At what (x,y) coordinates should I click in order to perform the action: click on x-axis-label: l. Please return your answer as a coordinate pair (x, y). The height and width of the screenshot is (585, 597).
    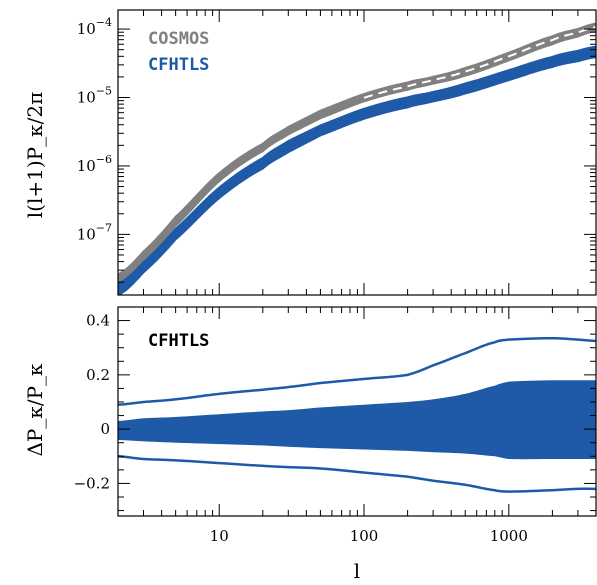
    Looking at the image, I should click on (357, 571).